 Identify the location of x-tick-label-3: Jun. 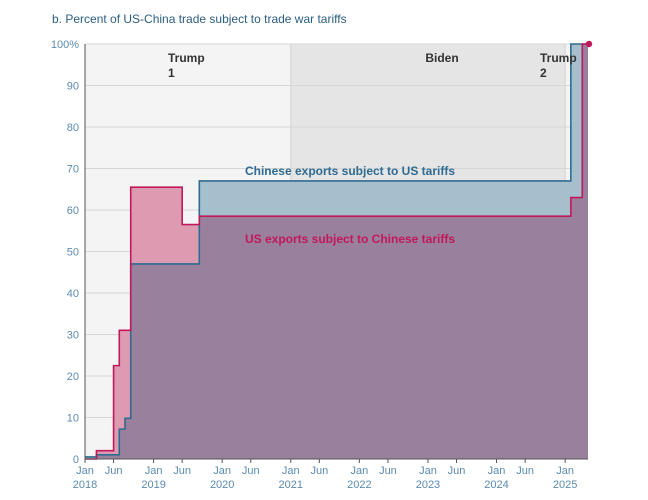
(182, 471).